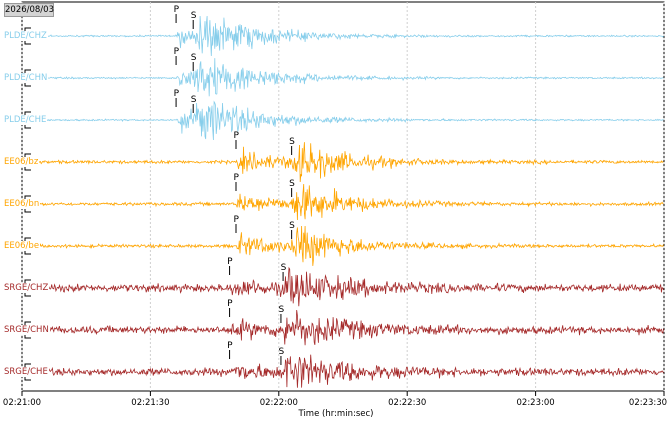 The image size is (672, 424). I want to click on date-badge: 2026/08/03, so click(29, 10).